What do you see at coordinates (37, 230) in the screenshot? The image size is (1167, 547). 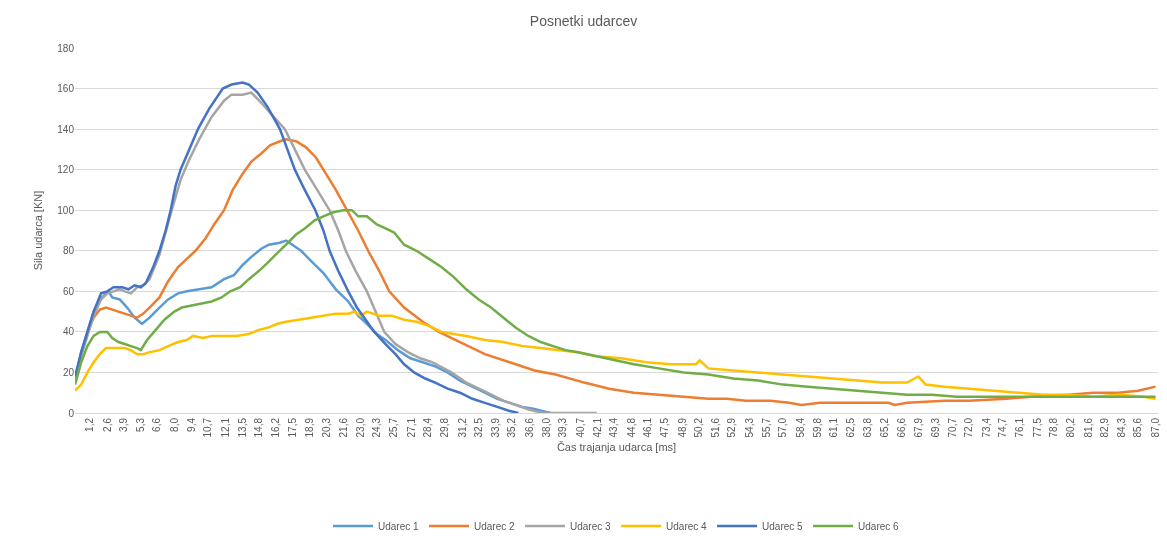 I see `y-axis-title: Sila udarca [KN]` at bounding box center [37, 230].